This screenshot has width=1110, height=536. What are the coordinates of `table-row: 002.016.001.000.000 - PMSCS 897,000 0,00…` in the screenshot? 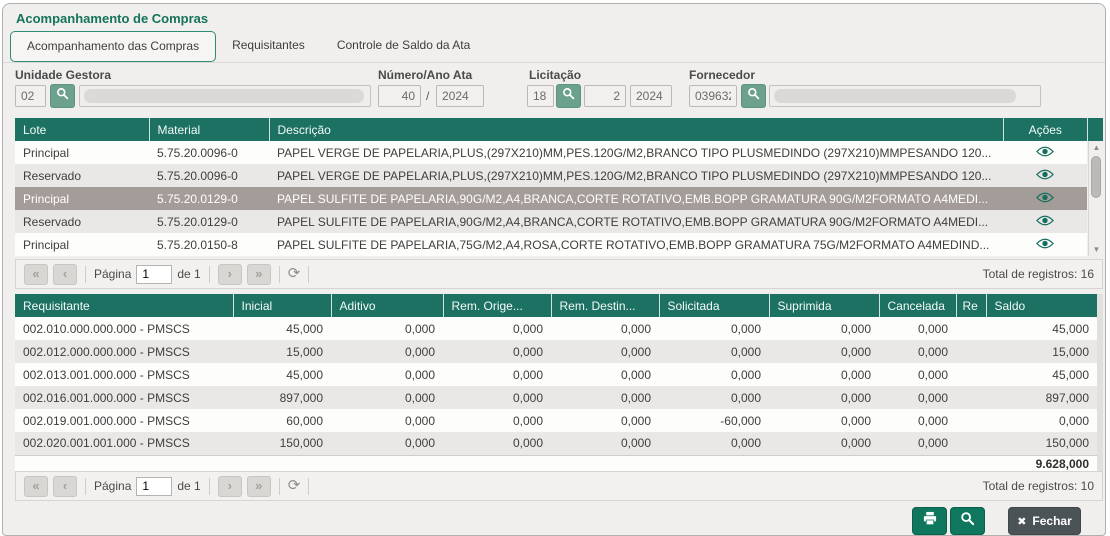 It's located at (556, 397).